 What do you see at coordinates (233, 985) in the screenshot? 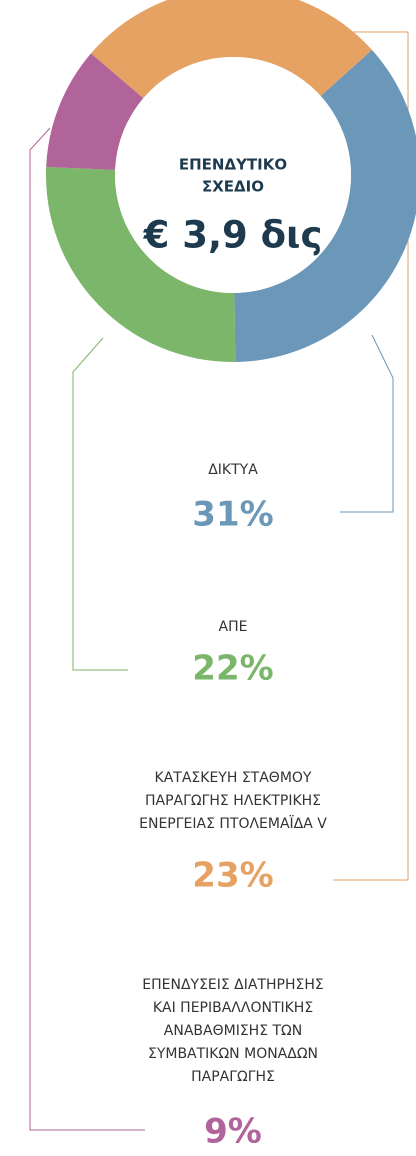
I see `category-label: ΕΠΕΝΔΥΣΕΙΣ ΔΙΑΤΗΡΗΣΗΣ` at bounding box center [233, 985].